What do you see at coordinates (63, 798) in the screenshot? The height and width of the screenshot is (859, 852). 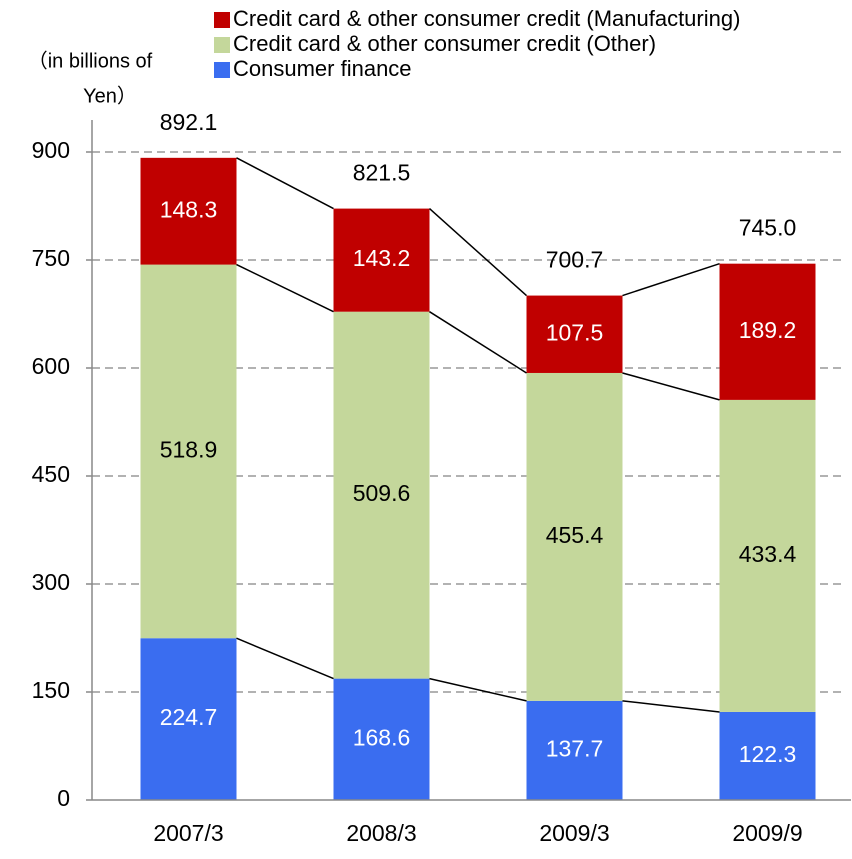 I see `y-tick-label: 0` at bounding box center [63, 798].